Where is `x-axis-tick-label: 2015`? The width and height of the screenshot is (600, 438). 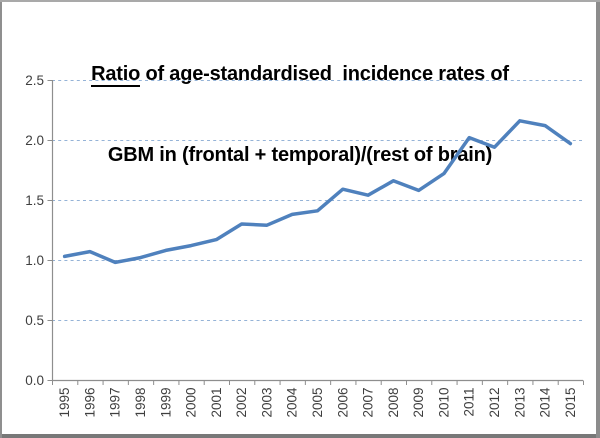
x-axis-tick-label: 2015 is located at coordinates (570, 403).